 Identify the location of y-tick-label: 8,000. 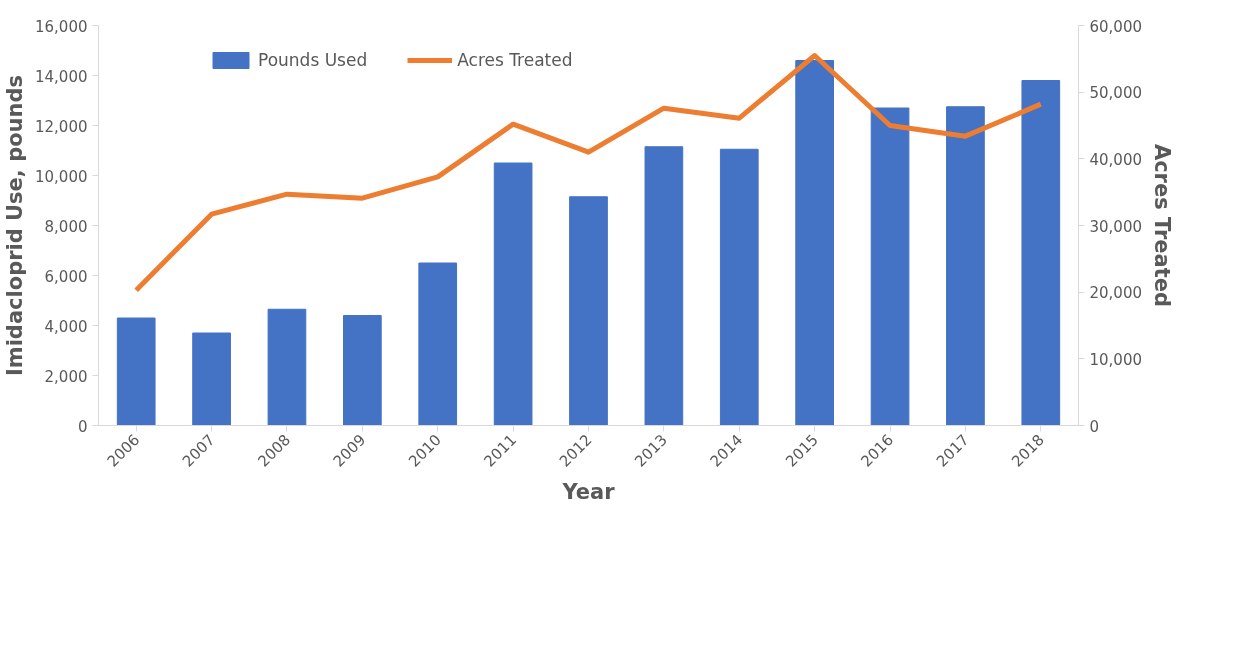
(66, 226).